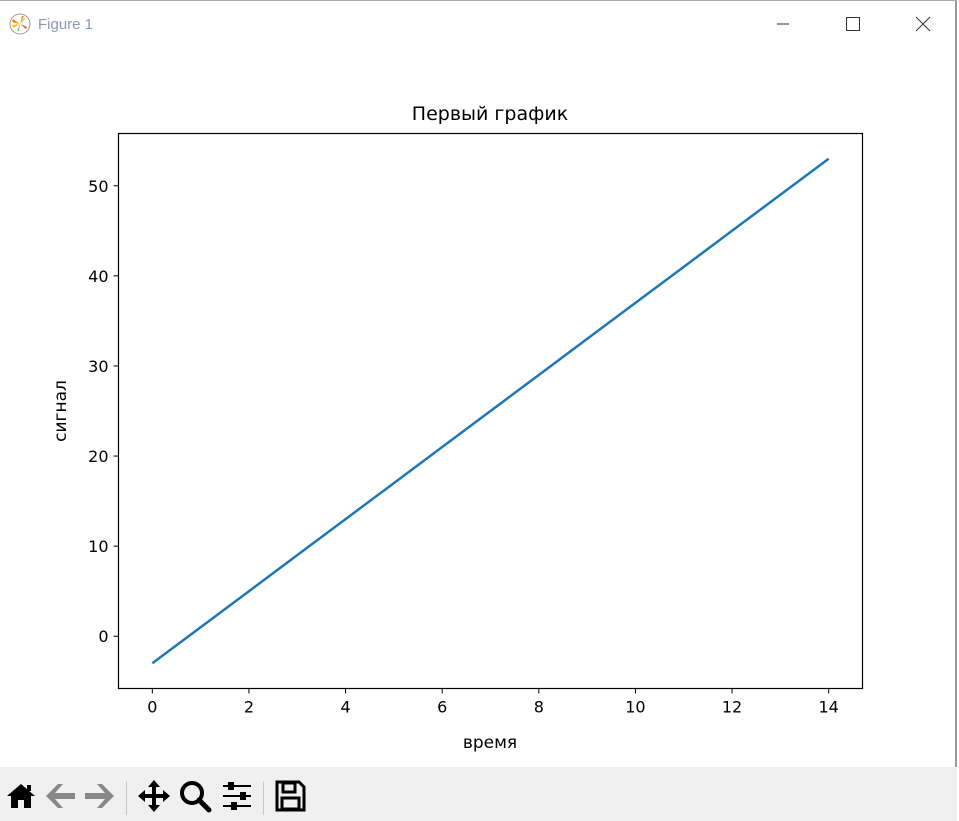  I want to click on home-icon, so click(21, 796).